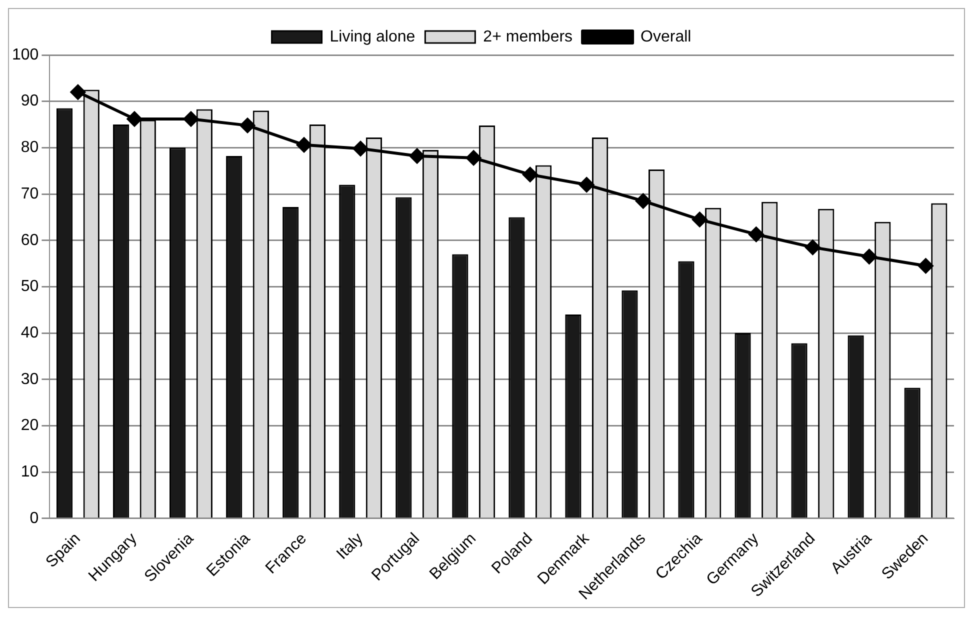 This screenshot has width=975, height=617. I want to click on y-tick-label: 40, so click(29, 333).